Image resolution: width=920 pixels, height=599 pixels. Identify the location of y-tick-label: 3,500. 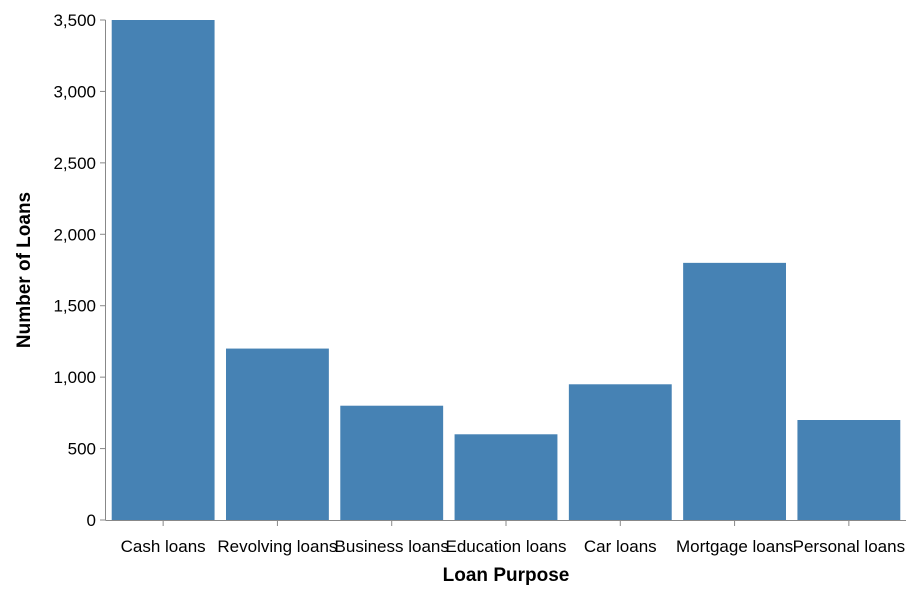
(74, 20).